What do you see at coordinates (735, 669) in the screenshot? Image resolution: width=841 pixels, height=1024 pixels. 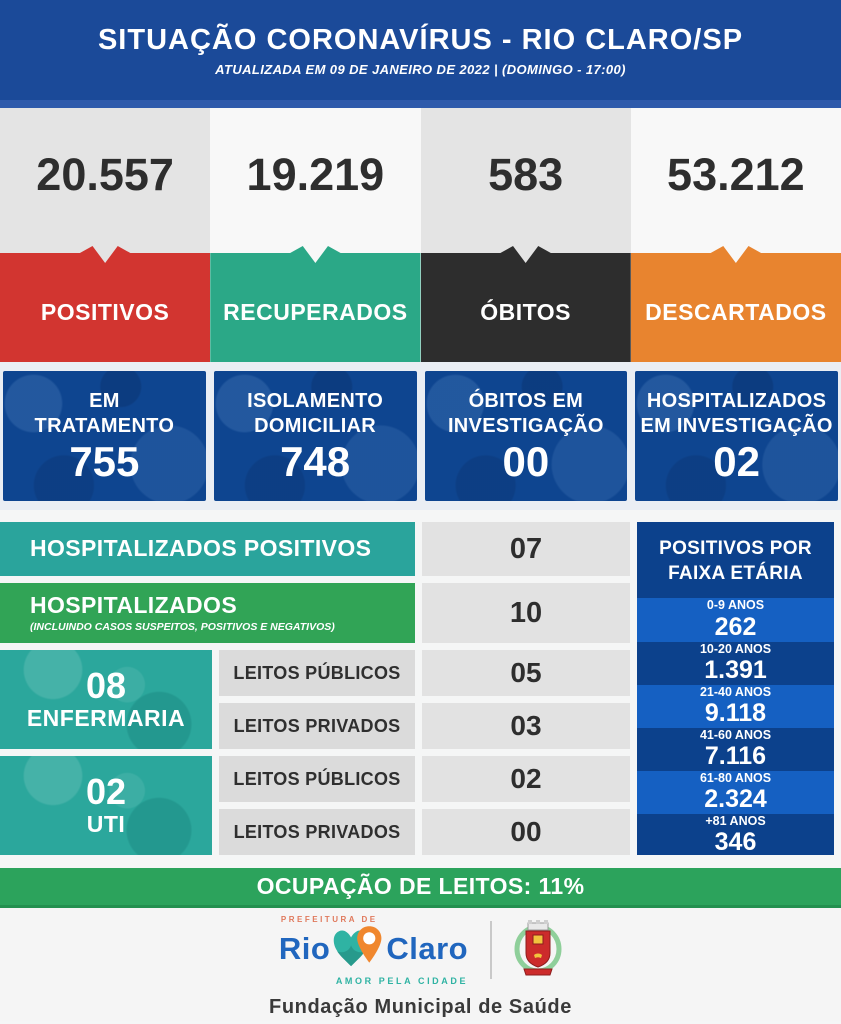 I see `age-value: 1.391` at bounding box center [735, 669].